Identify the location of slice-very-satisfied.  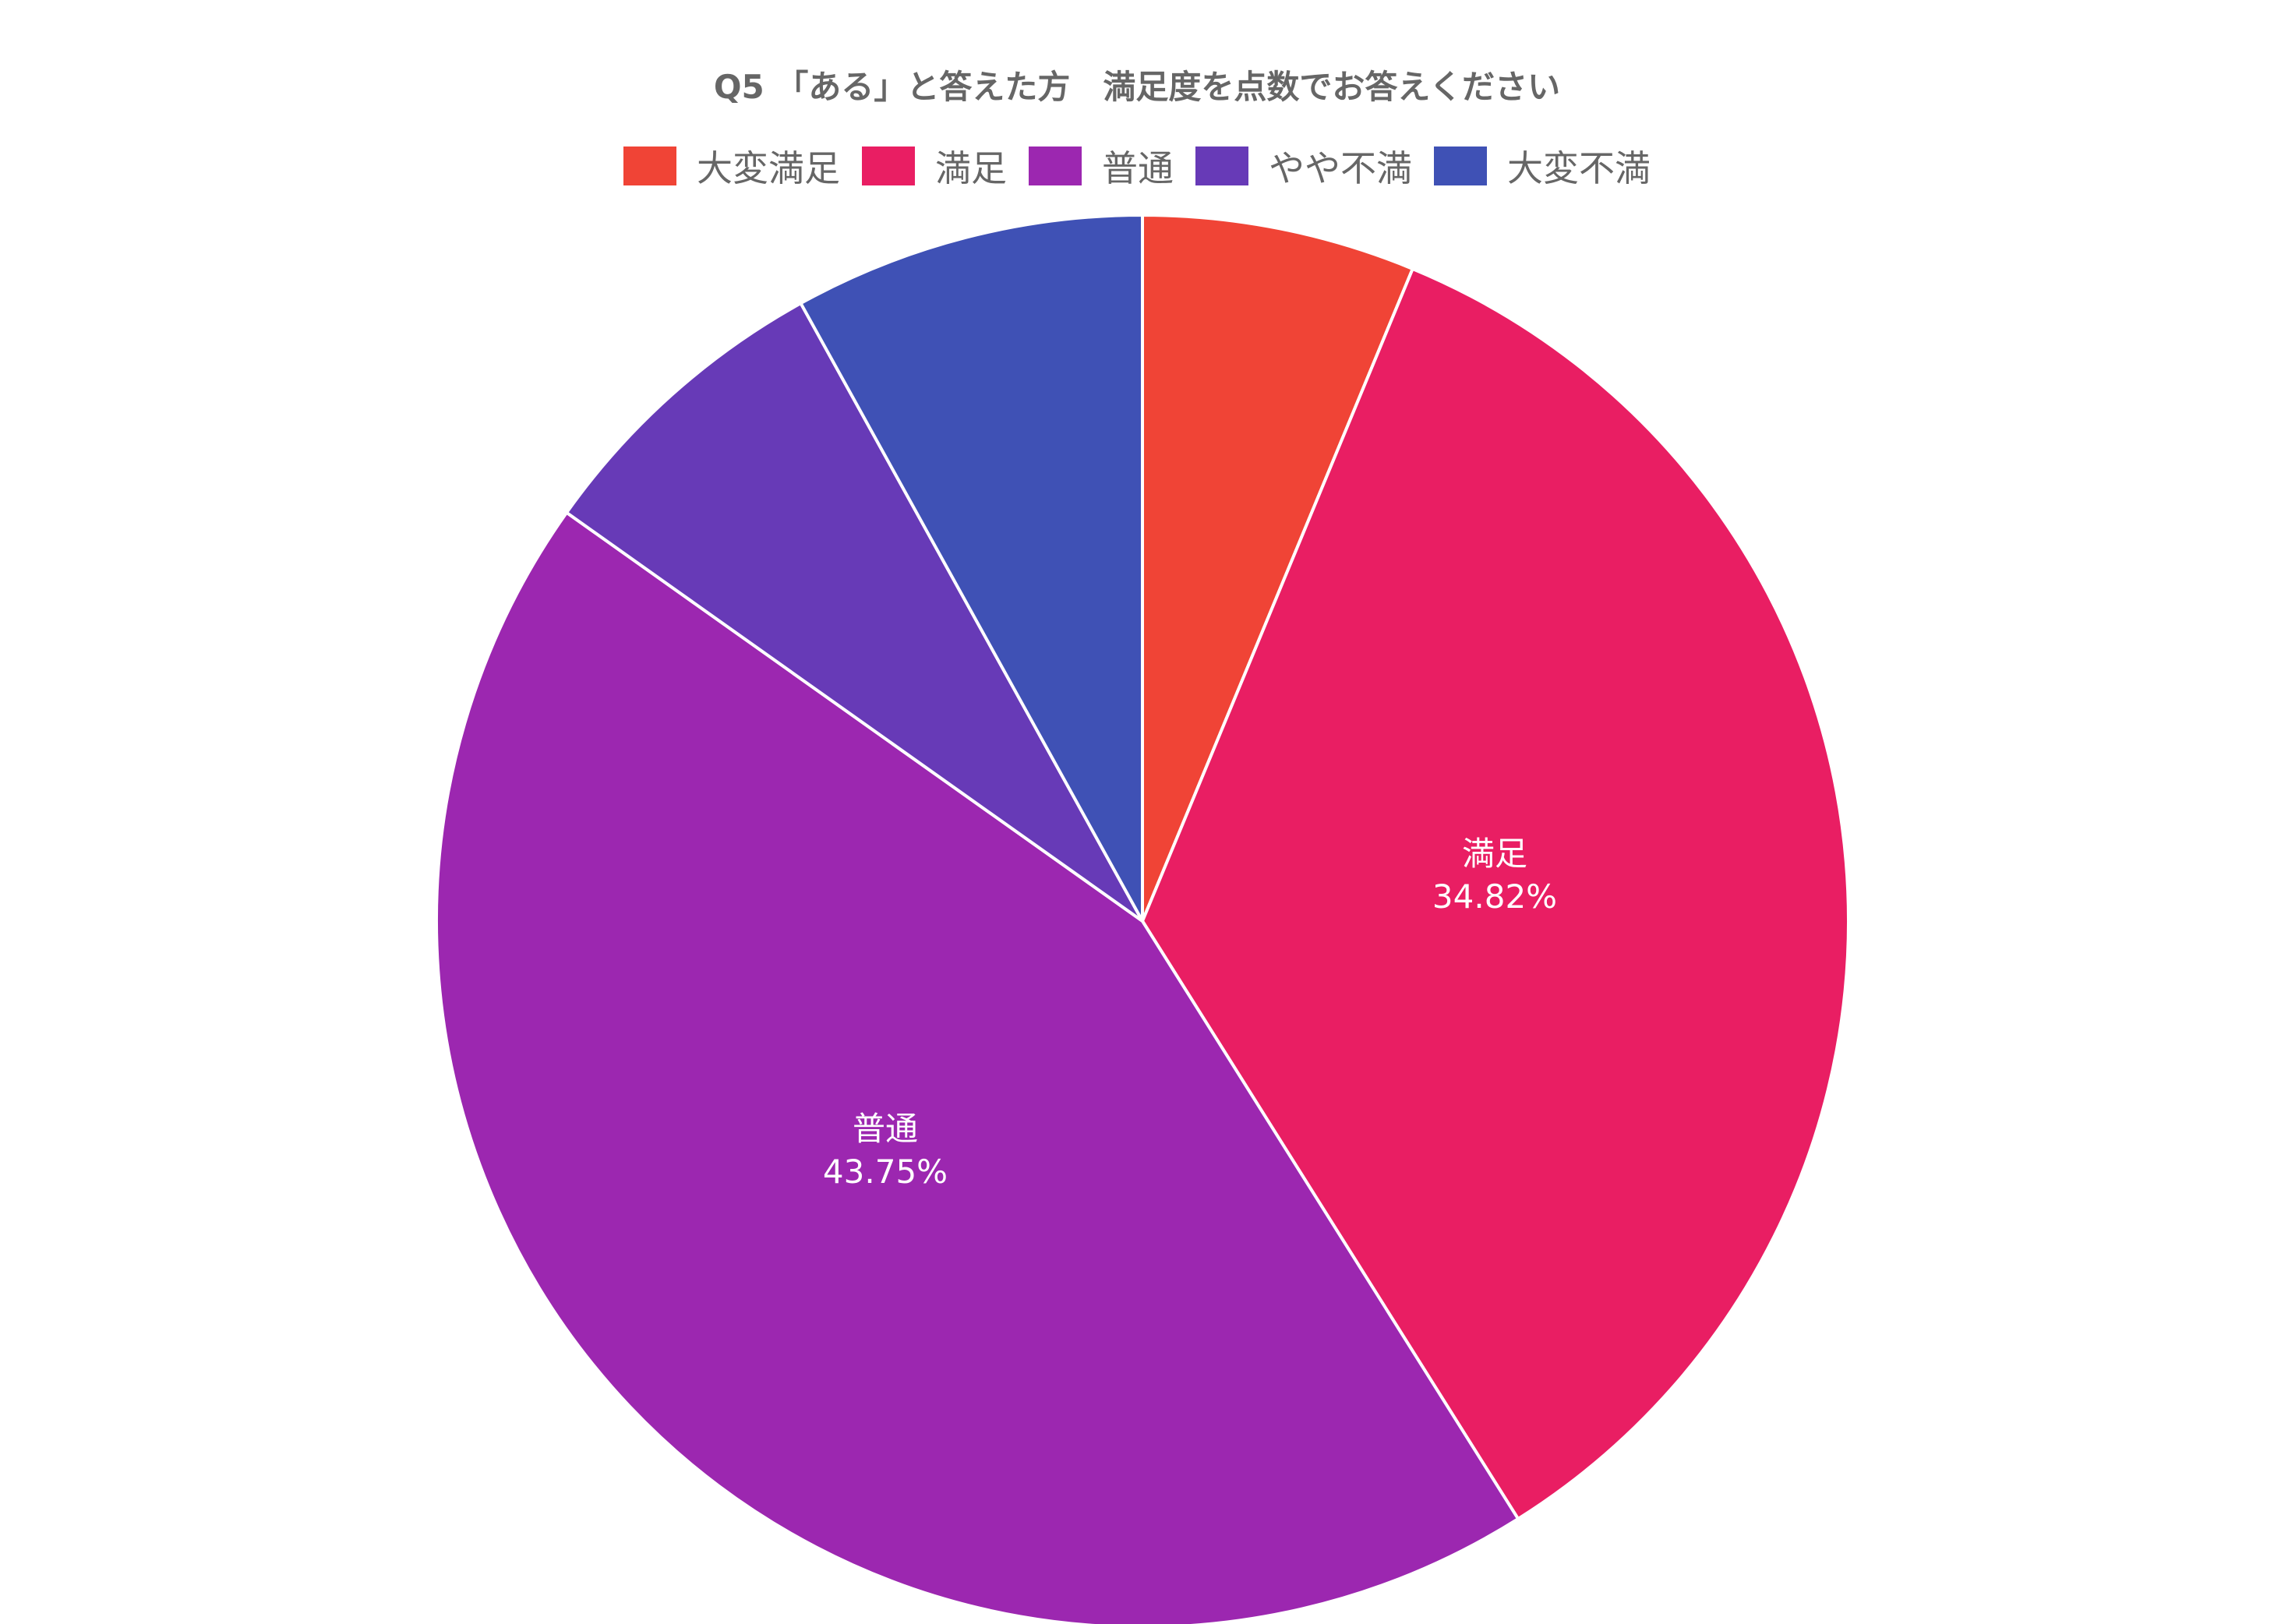
(1278, 567).